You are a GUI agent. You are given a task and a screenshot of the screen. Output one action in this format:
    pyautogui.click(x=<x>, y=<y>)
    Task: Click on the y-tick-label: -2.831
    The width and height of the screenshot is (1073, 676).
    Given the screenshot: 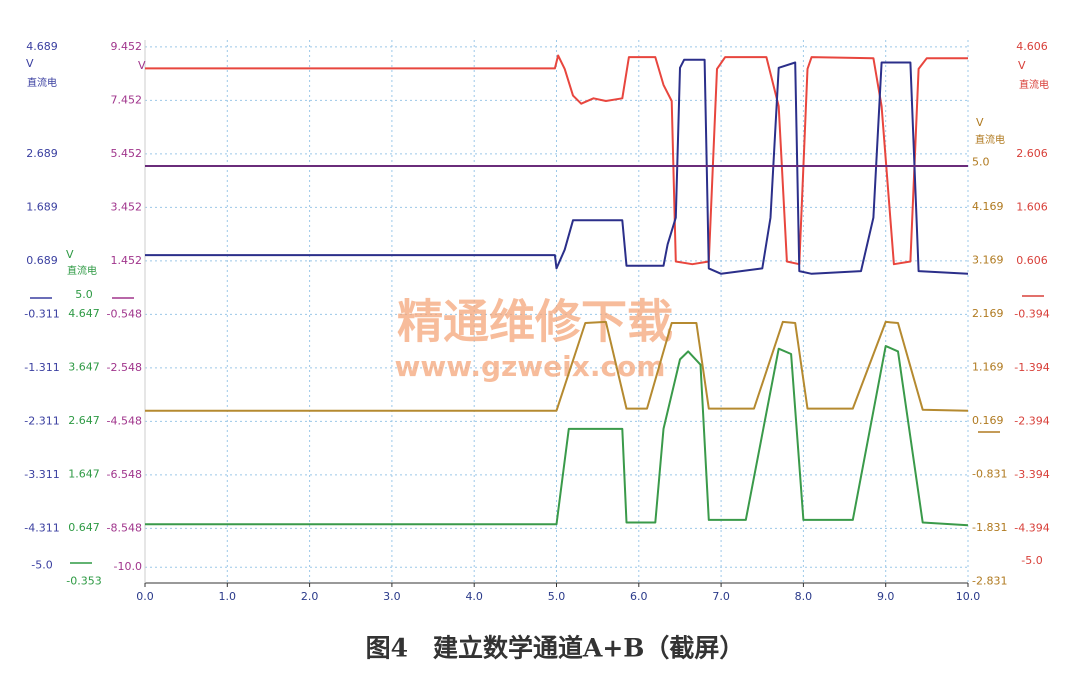 What is the action you would take?
    pyautogui.click(x=989, y=580)
    